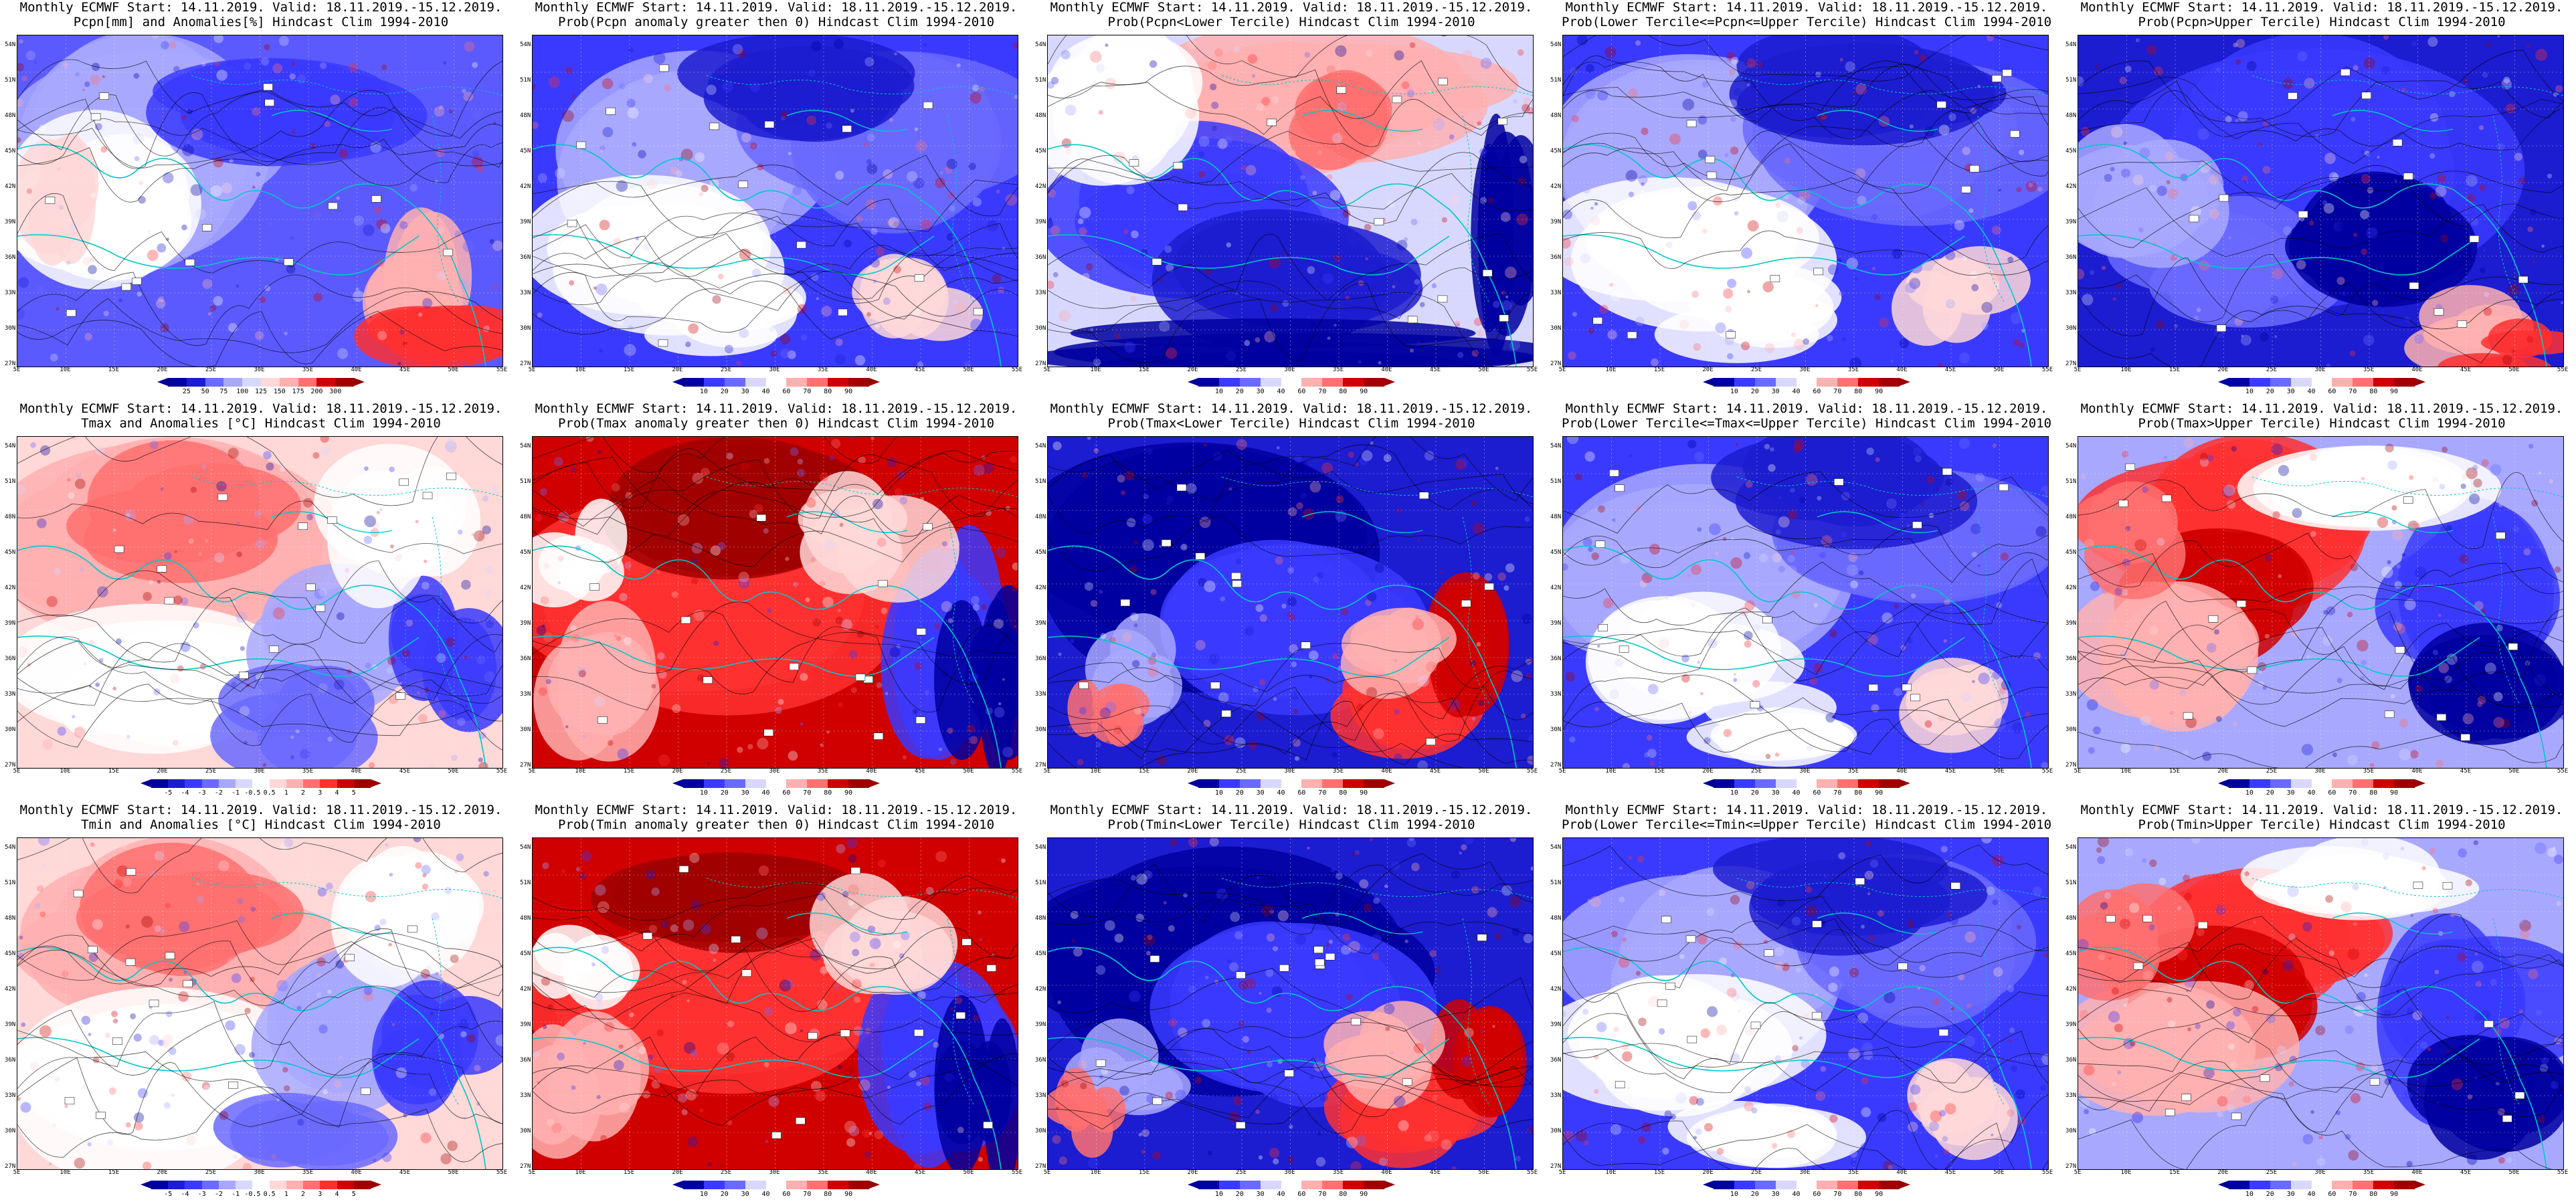 The image size is (2576, 1204). What do you see at coordinates (2332, 1194) in the screenshot?
I see `colorbar-tick-label: 60` at bounding box center [2332, 1194].